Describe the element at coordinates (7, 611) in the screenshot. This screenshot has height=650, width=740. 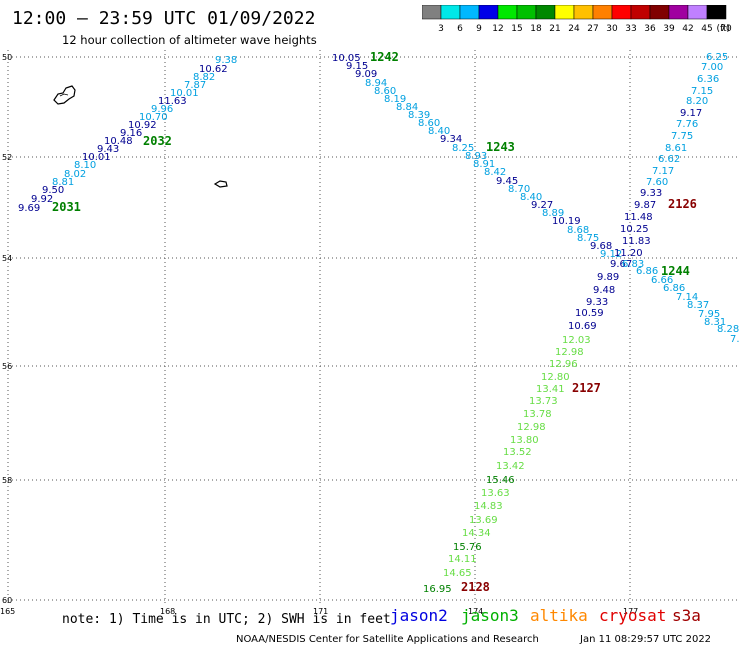
I see `lon-tick-label: 165` at that location.